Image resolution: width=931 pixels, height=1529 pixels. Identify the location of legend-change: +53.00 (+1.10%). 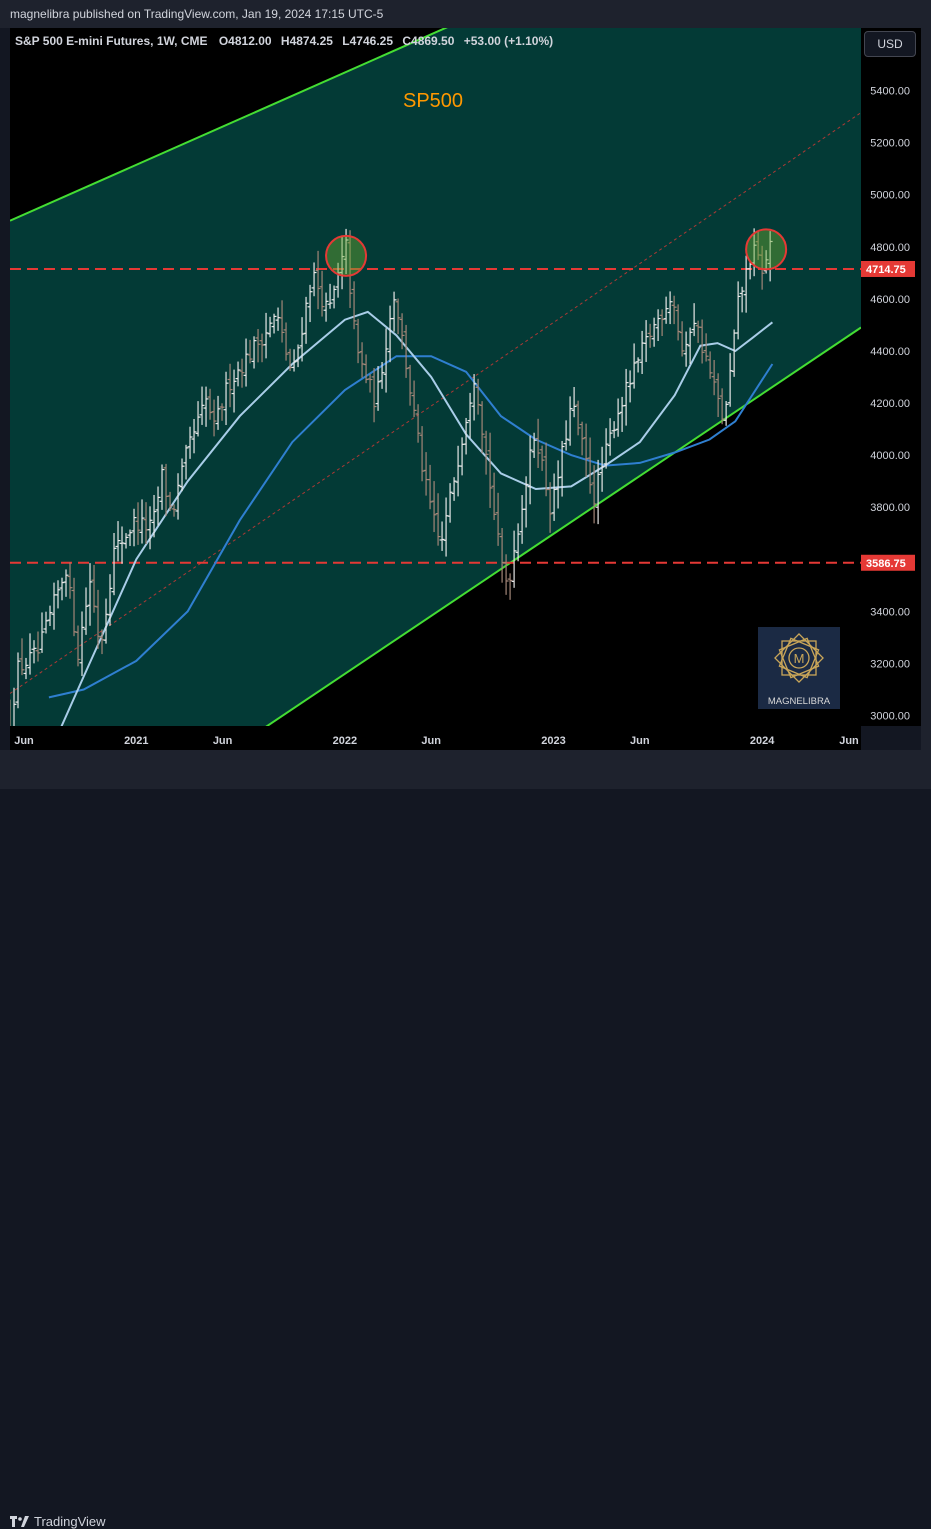
(508, 41).